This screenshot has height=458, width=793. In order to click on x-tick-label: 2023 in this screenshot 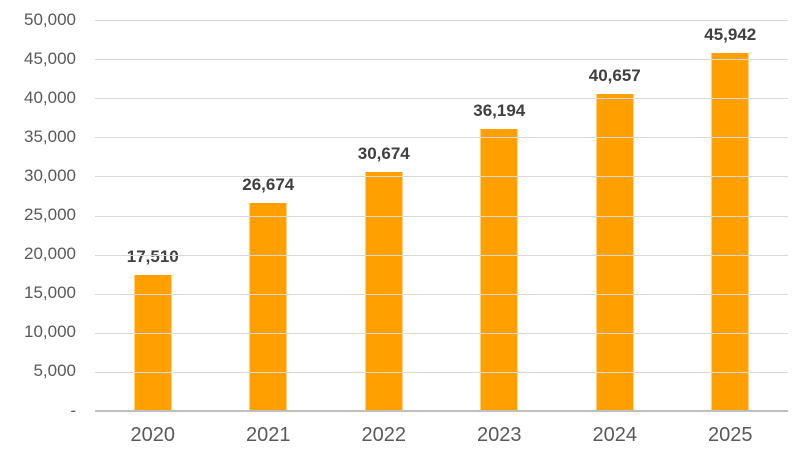, I will do `click(499, 435)`.